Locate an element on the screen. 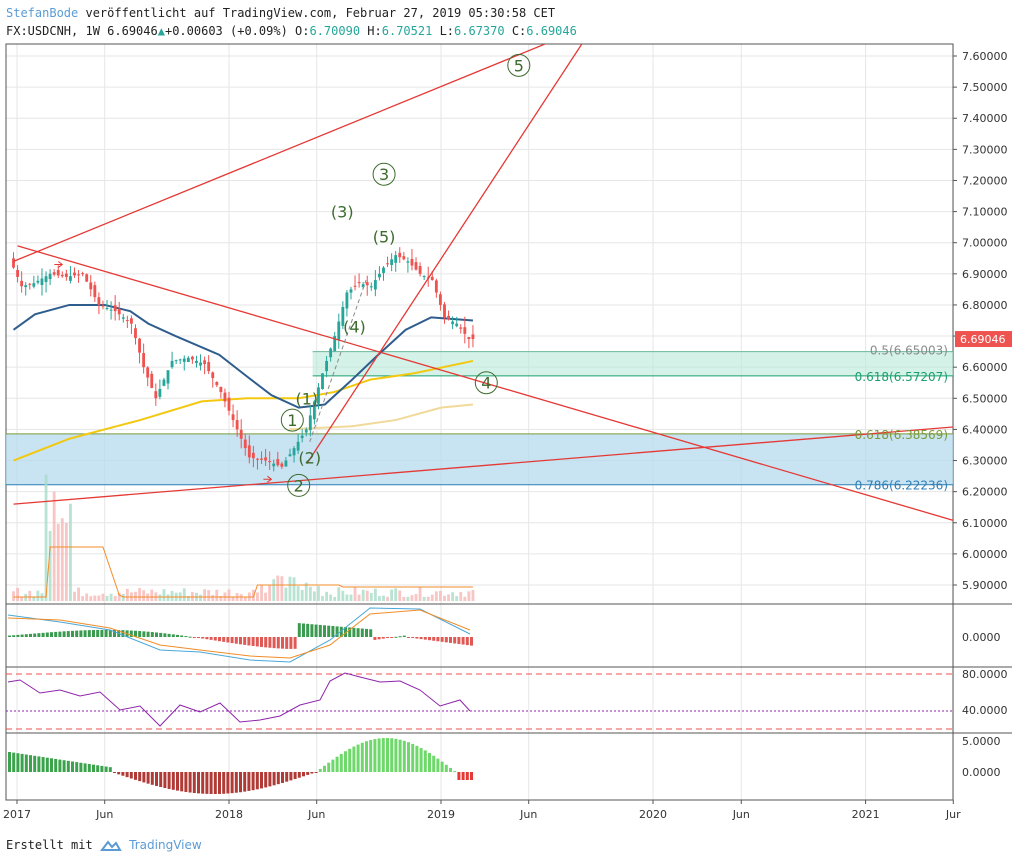 The image size is (1018, 863). macd-line is located at coordinates (239, 635).